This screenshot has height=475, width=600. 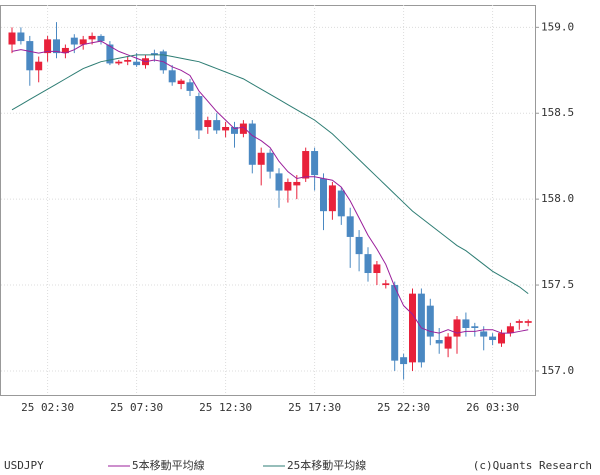 What do you see at coordinates (47, 407) in the screenshot?
I see `x-tick-label: 25 02:30` at bounding box center [47, 407].